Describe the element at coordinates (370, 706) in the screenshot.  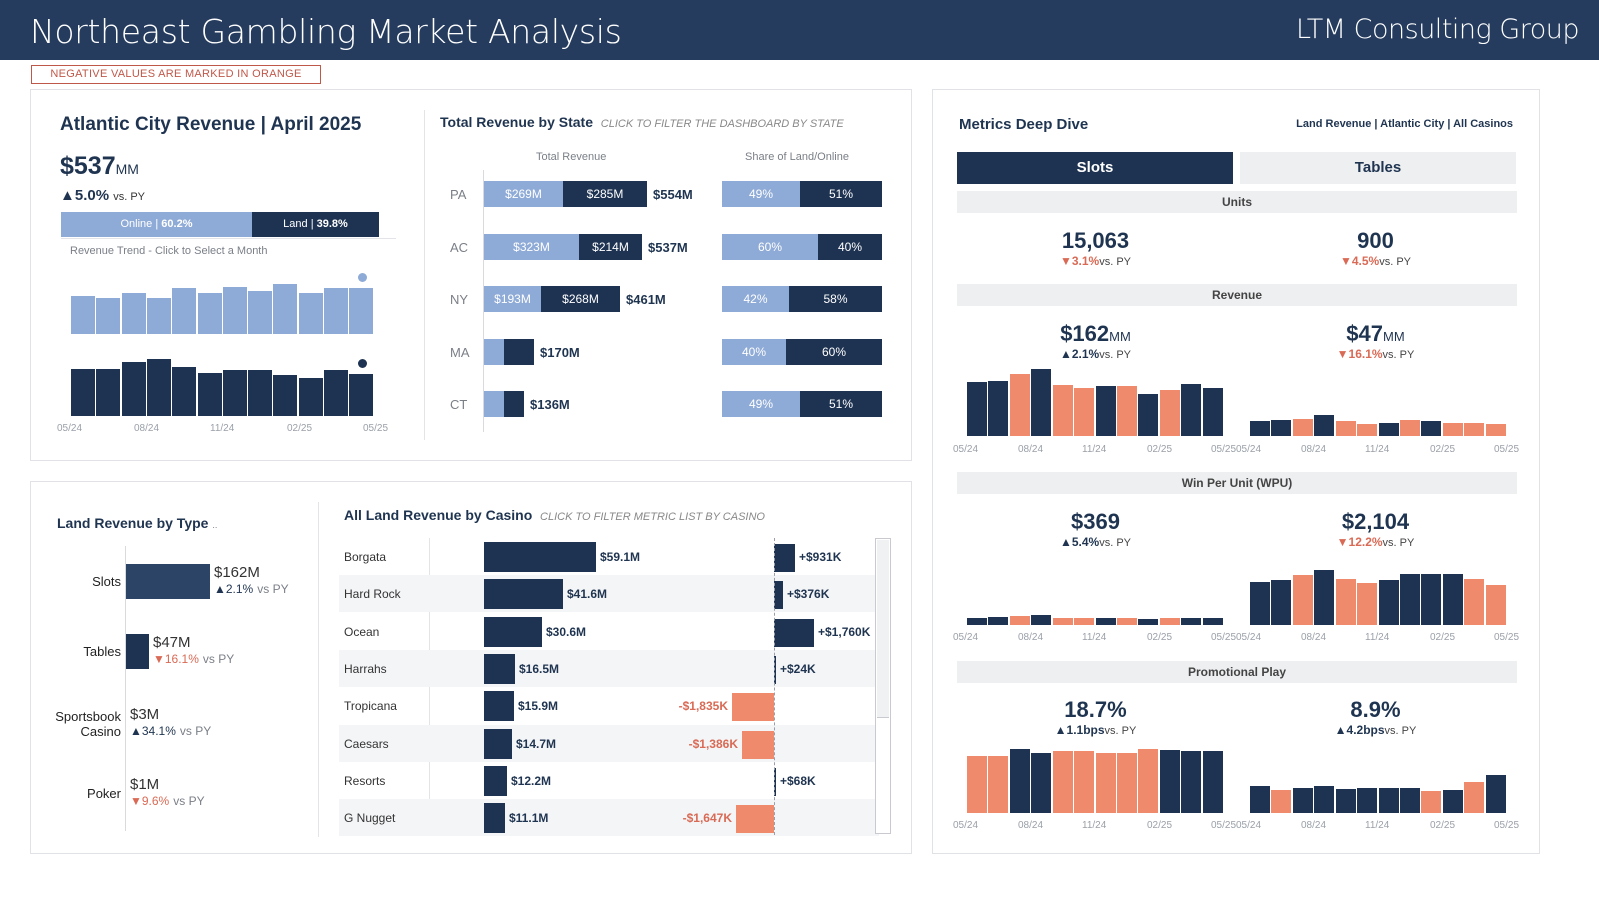
I see `casino-name: Tropicana` at that location.